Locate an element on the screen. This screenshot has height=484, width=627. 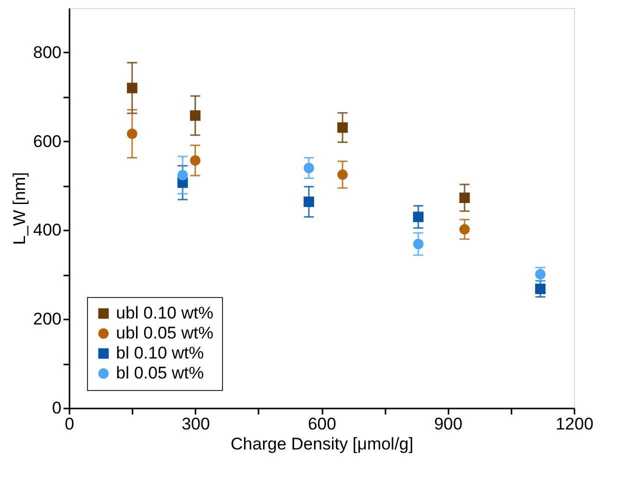
legend-label: bl 0.10 wt% is located at coordinates (160, 353).